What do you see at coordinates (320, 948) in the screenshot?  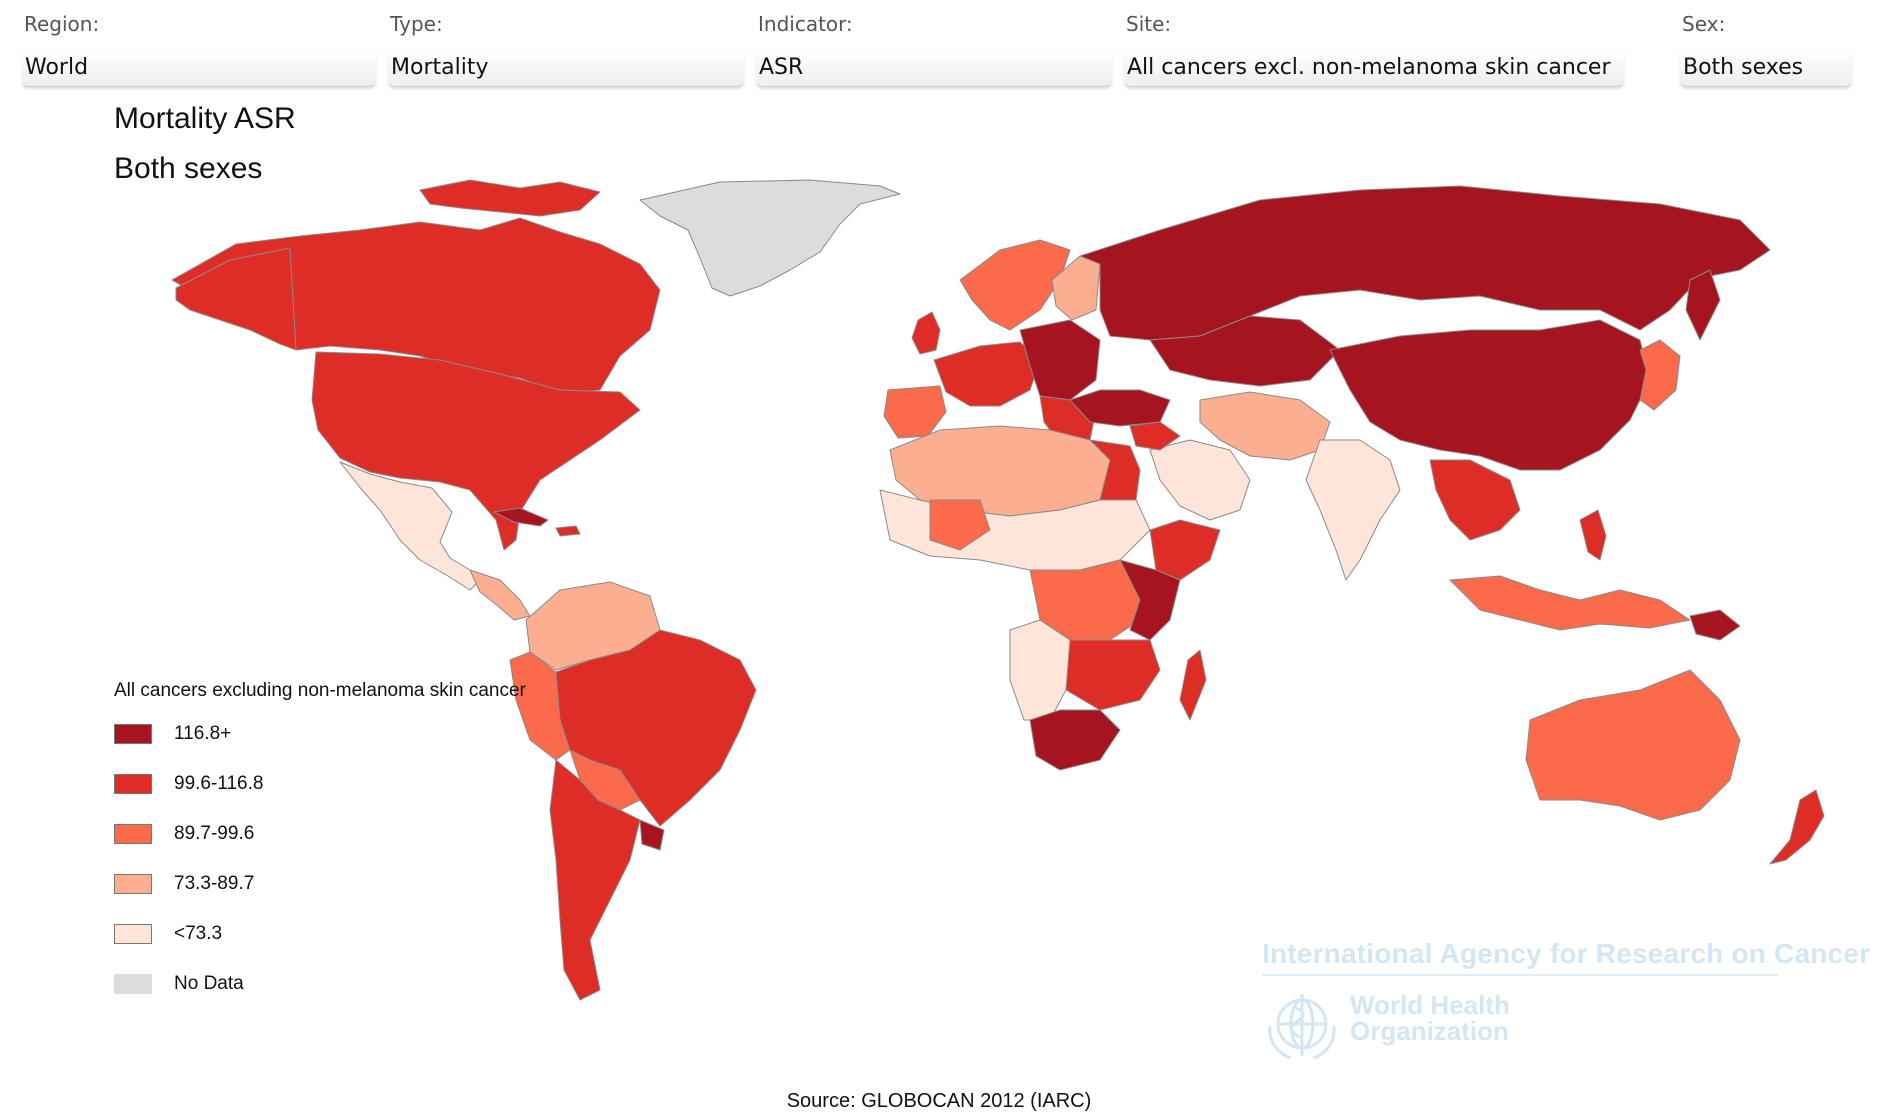 I see `legend-row: <73.3` at bounding box center [320, 948].